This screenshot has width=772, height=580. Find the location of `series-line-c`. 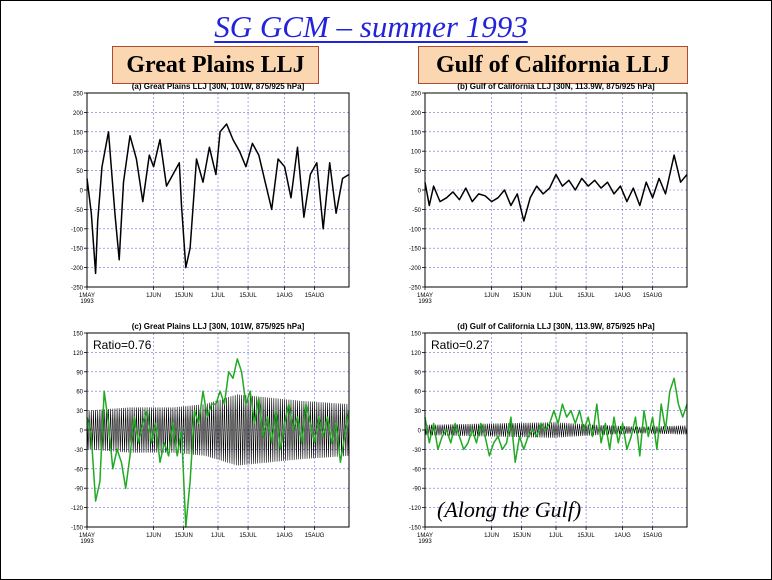

series-line-c is located at coordinates (218, 443).